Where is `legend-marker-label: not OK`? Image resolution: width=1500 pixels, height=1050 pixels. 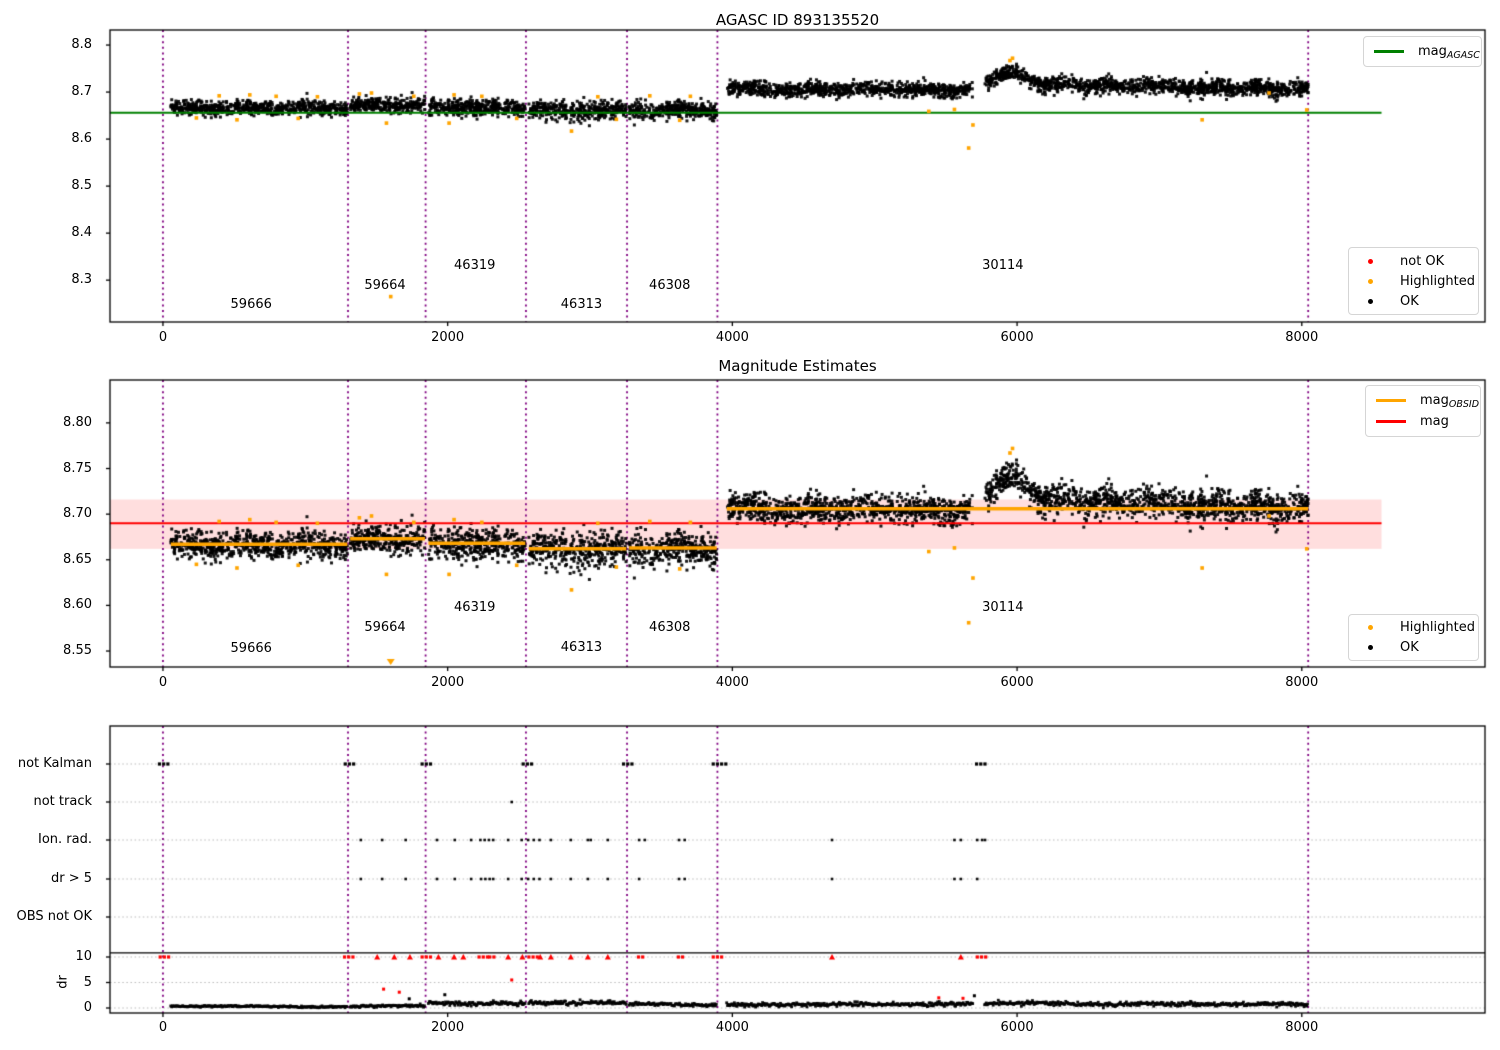 legend-marker-label: not OK is located at coordinates (1422, 261).